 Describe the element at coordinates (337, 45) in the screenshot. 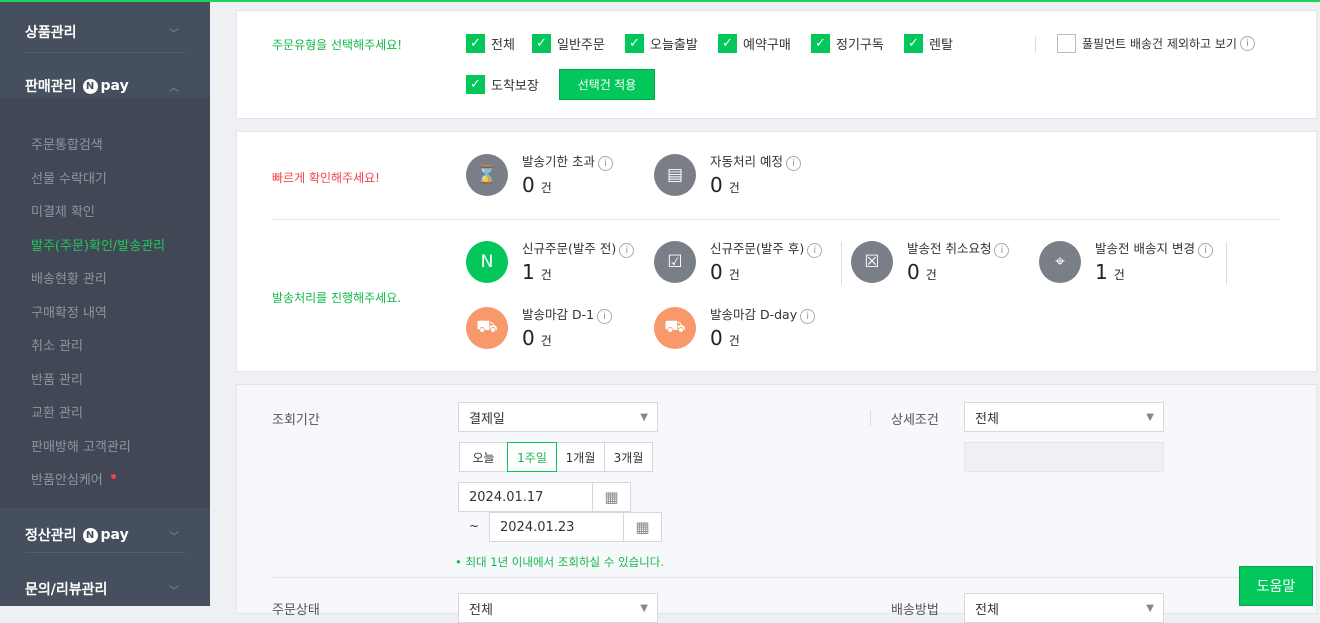

I see `order-type-prompt: 주문유형을 선택해주세요!` at that location.